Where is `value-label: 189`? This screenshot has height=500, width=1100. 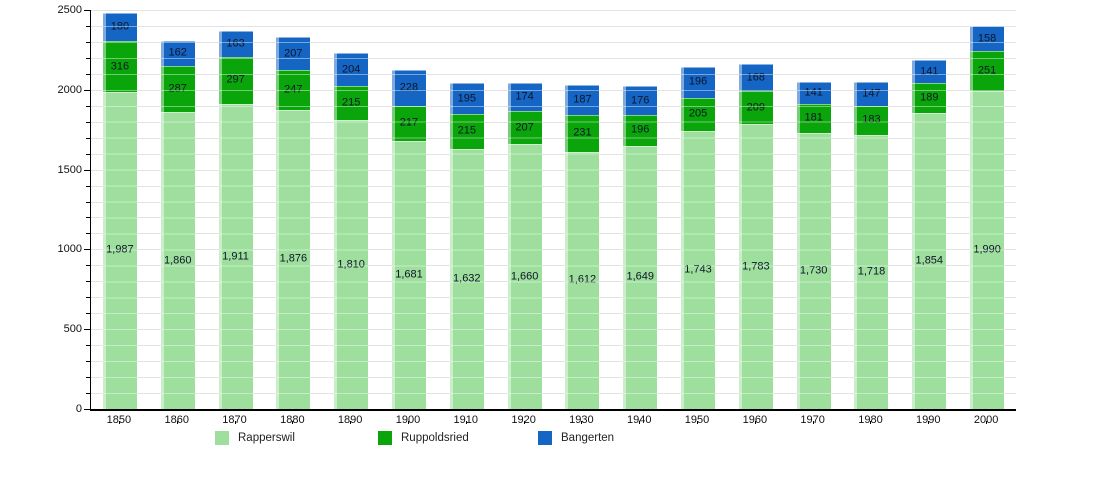 value-label: 189 is located at coordinates (929, 97).